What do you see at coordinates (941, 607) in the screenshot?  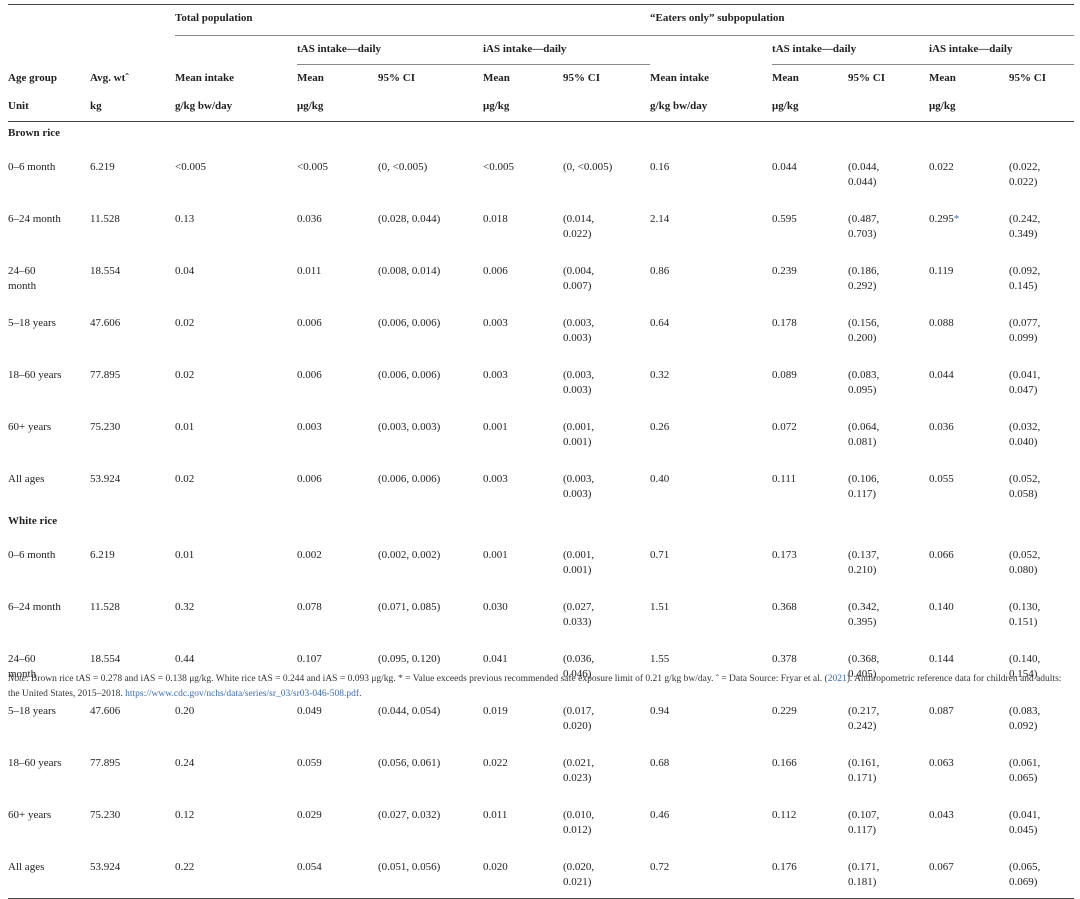 I see `eaters-ias-mean-value: 0.140` at bounding box center [941, 607].